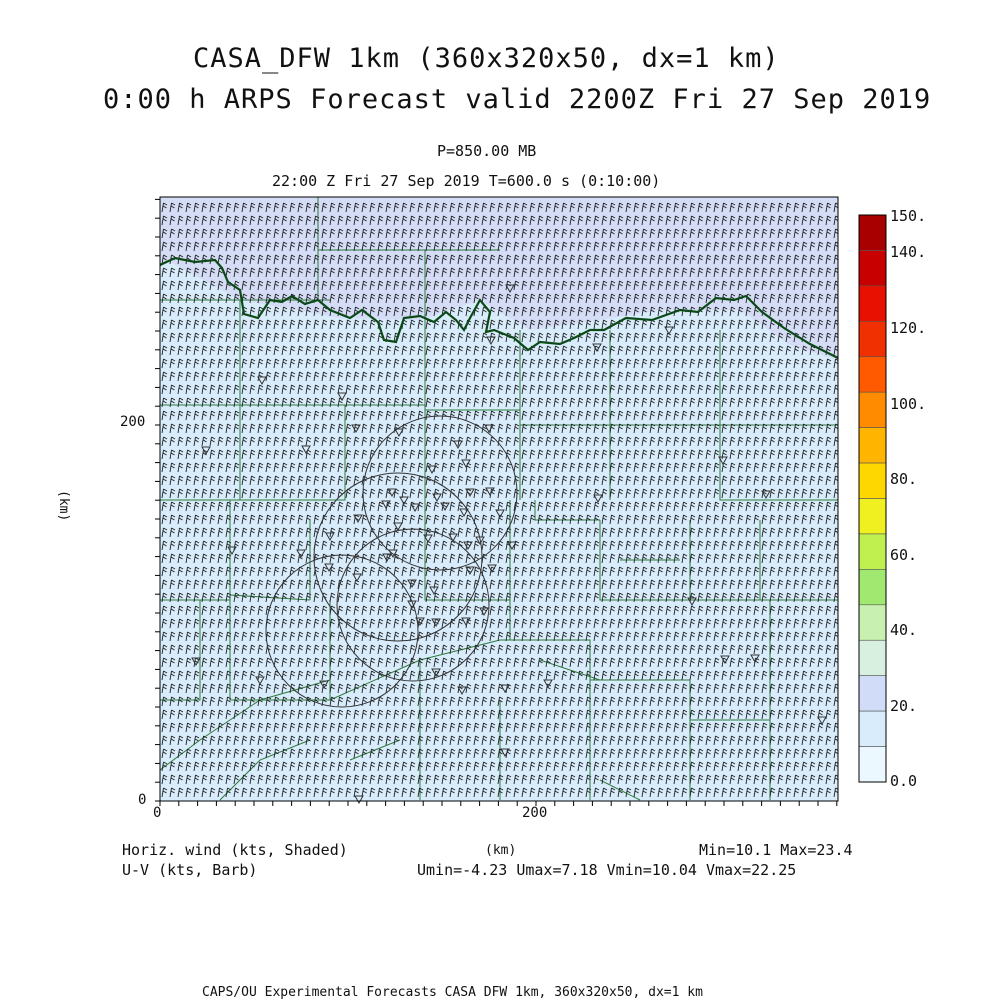 The height and width of the screenshot is (1000, 1000). What do you see at coordinates (908, 216) in the screenshot?
I see `colorbar-label: 150.` at bounding box center [908, 216].